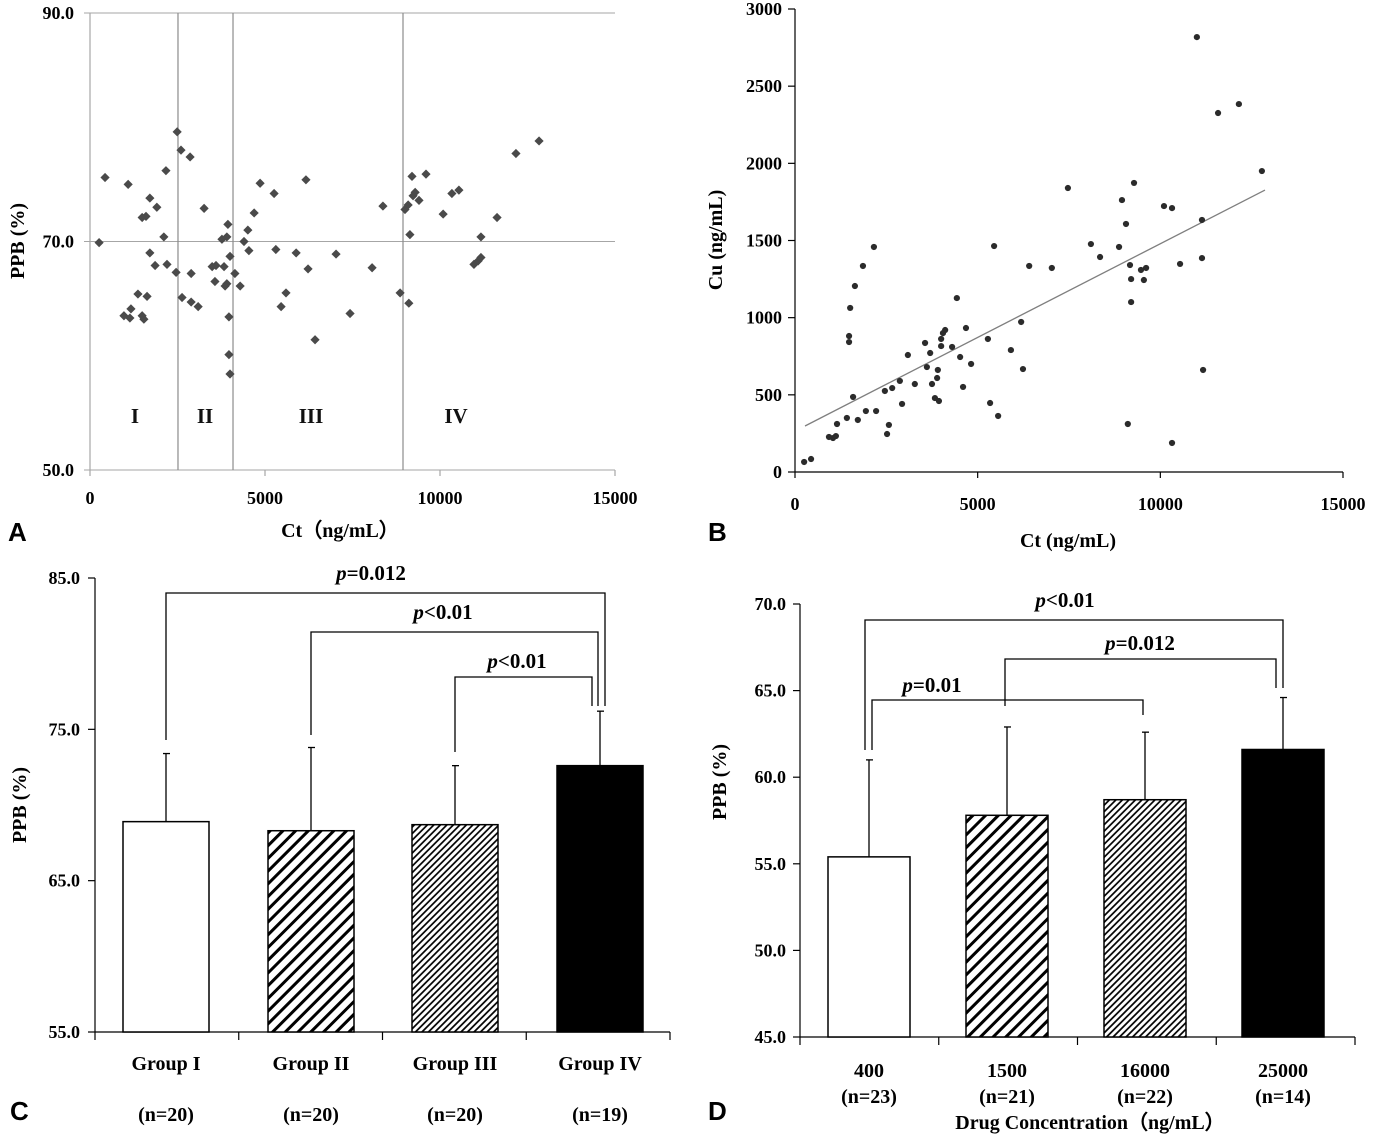 This screenshot has width=1374, height=1136. I want to click on p-value-label: p=0.01, so click(930, 685).